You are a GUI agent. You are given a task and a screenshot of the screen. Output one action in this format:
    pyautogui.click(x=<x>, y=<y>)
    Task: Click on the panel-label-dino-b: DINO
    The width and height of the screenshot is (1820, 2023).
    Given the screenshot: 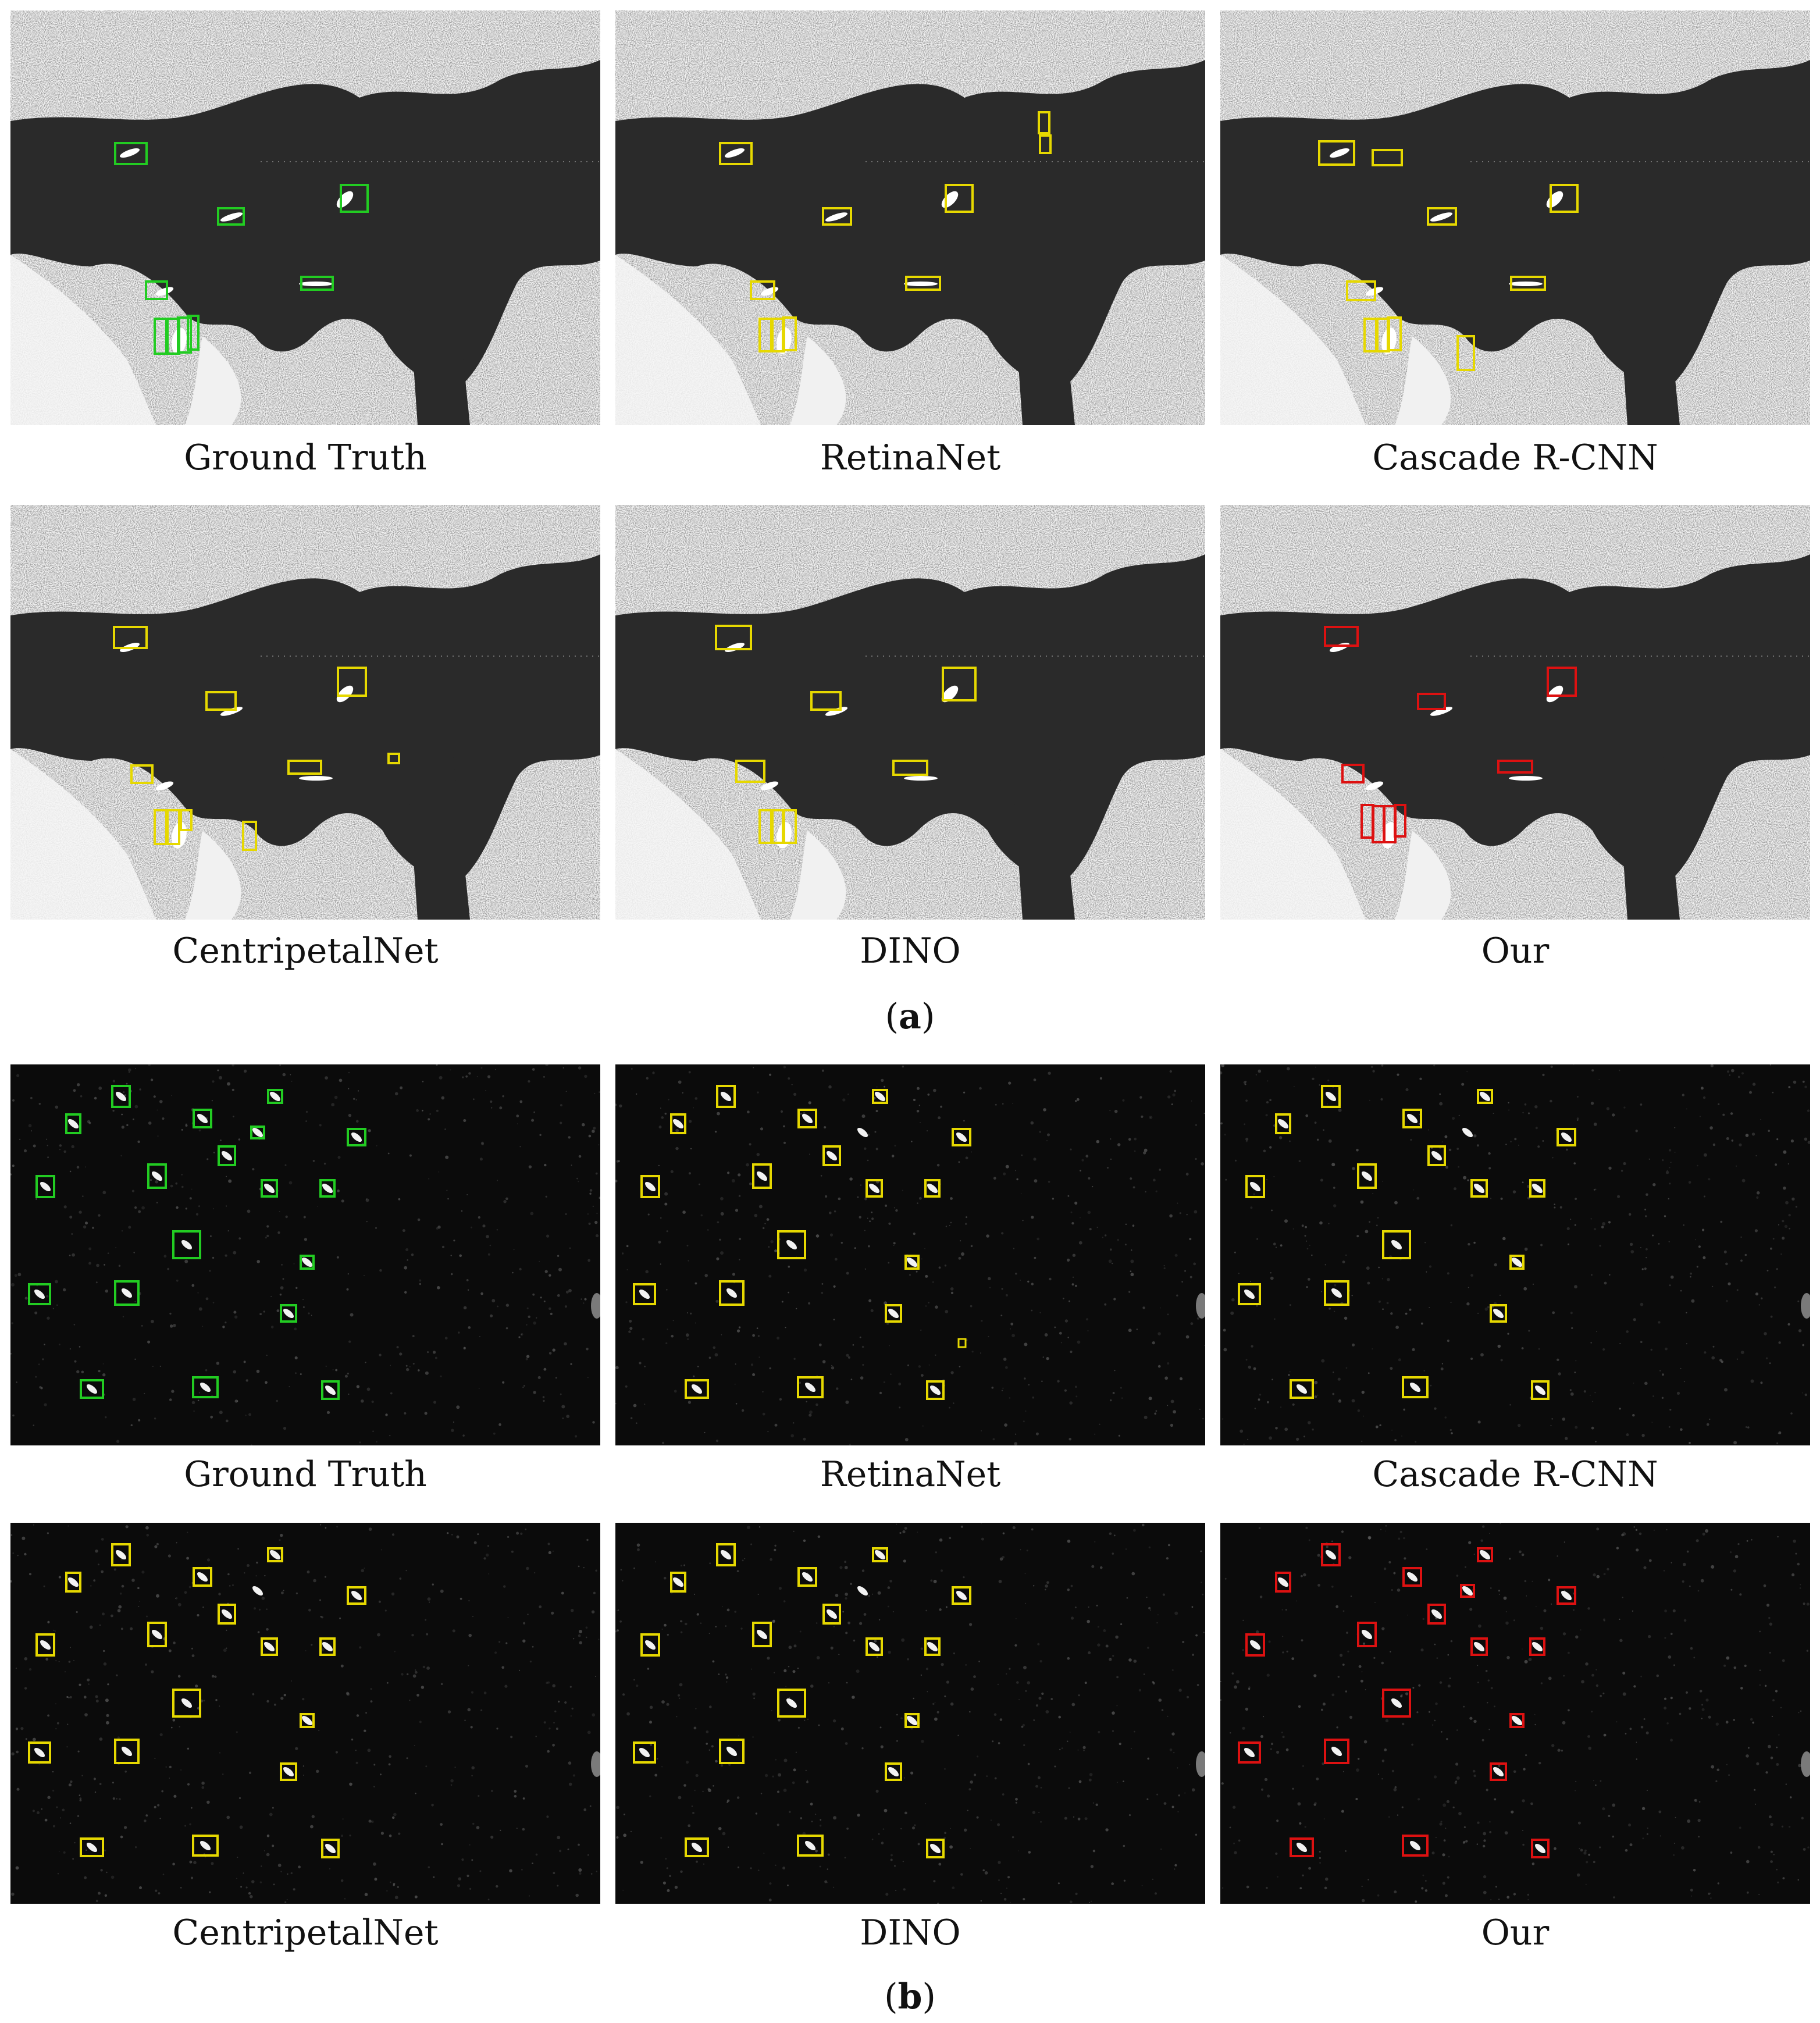 What is the action you would take?
    pyautogui.click(x=910, y=1932)
    